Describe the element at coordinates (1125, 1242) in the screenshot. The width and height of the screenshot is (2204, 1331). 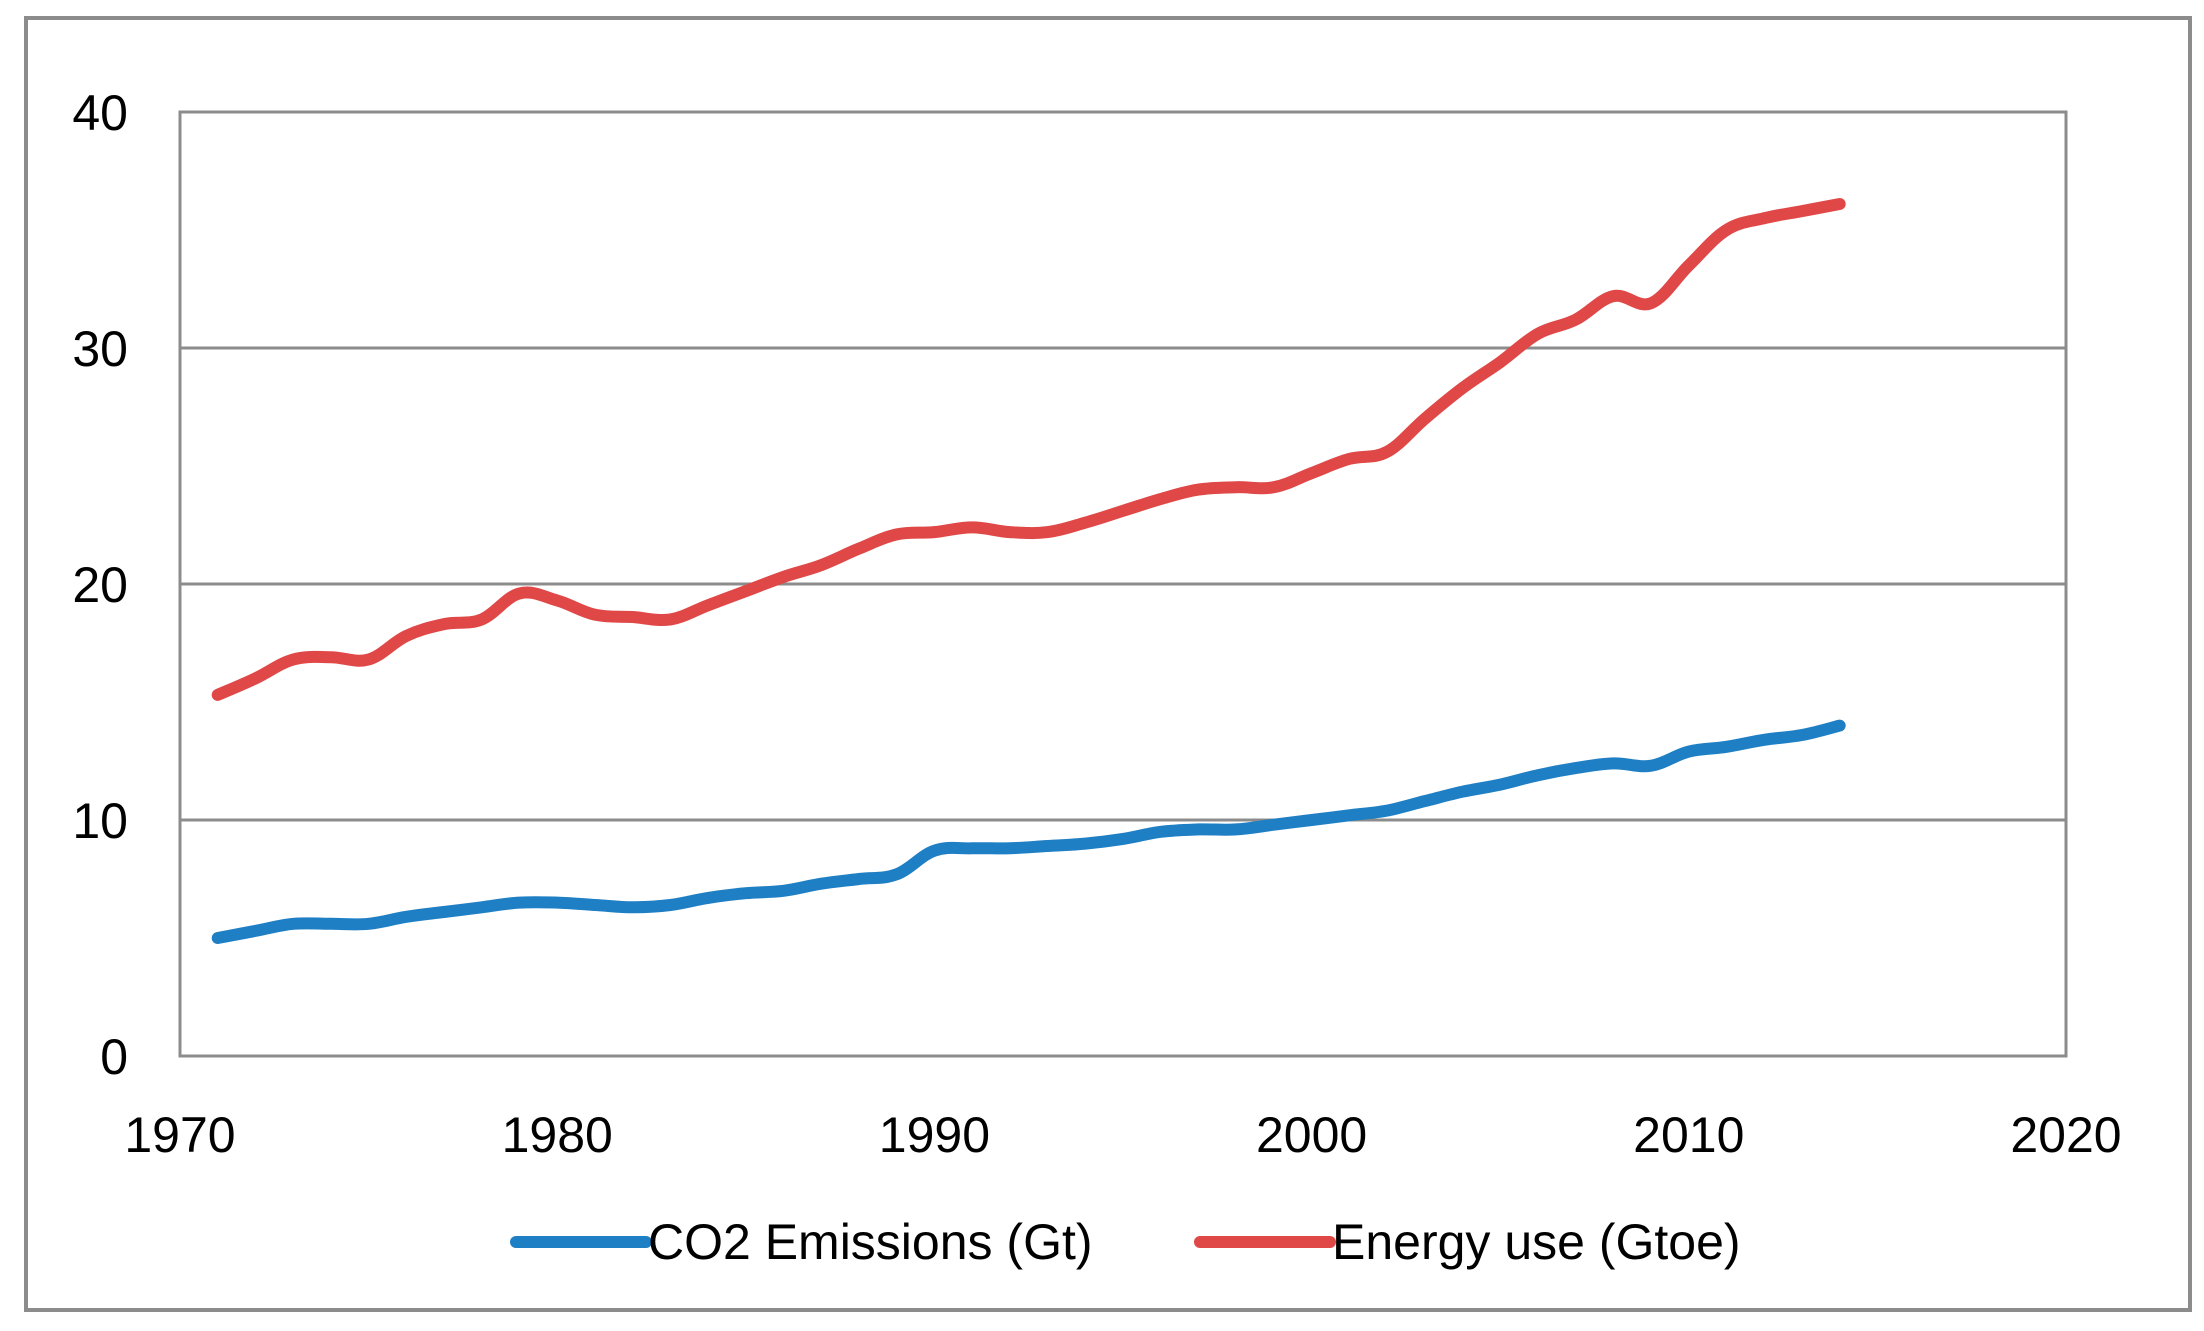
I see `legend: CO2 Emissions (Gt) Energy use (Gtoe)` at that location.